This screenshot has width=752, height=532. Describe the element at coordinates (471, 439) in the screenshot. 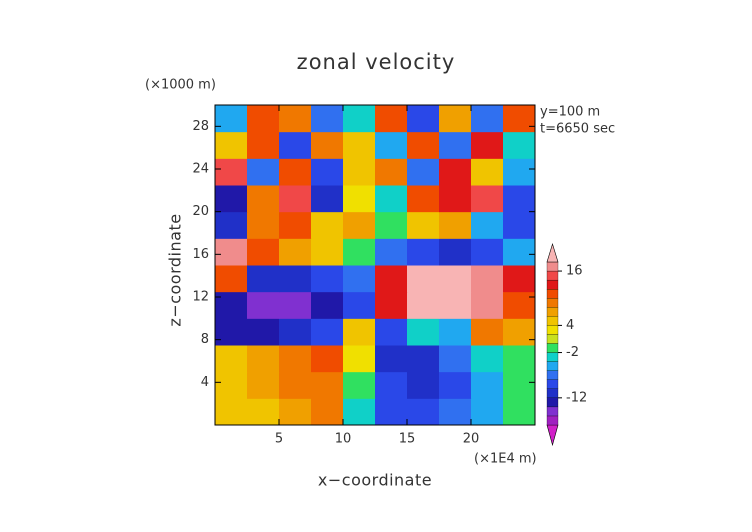

I see `x-tick-label: 20` at that location.